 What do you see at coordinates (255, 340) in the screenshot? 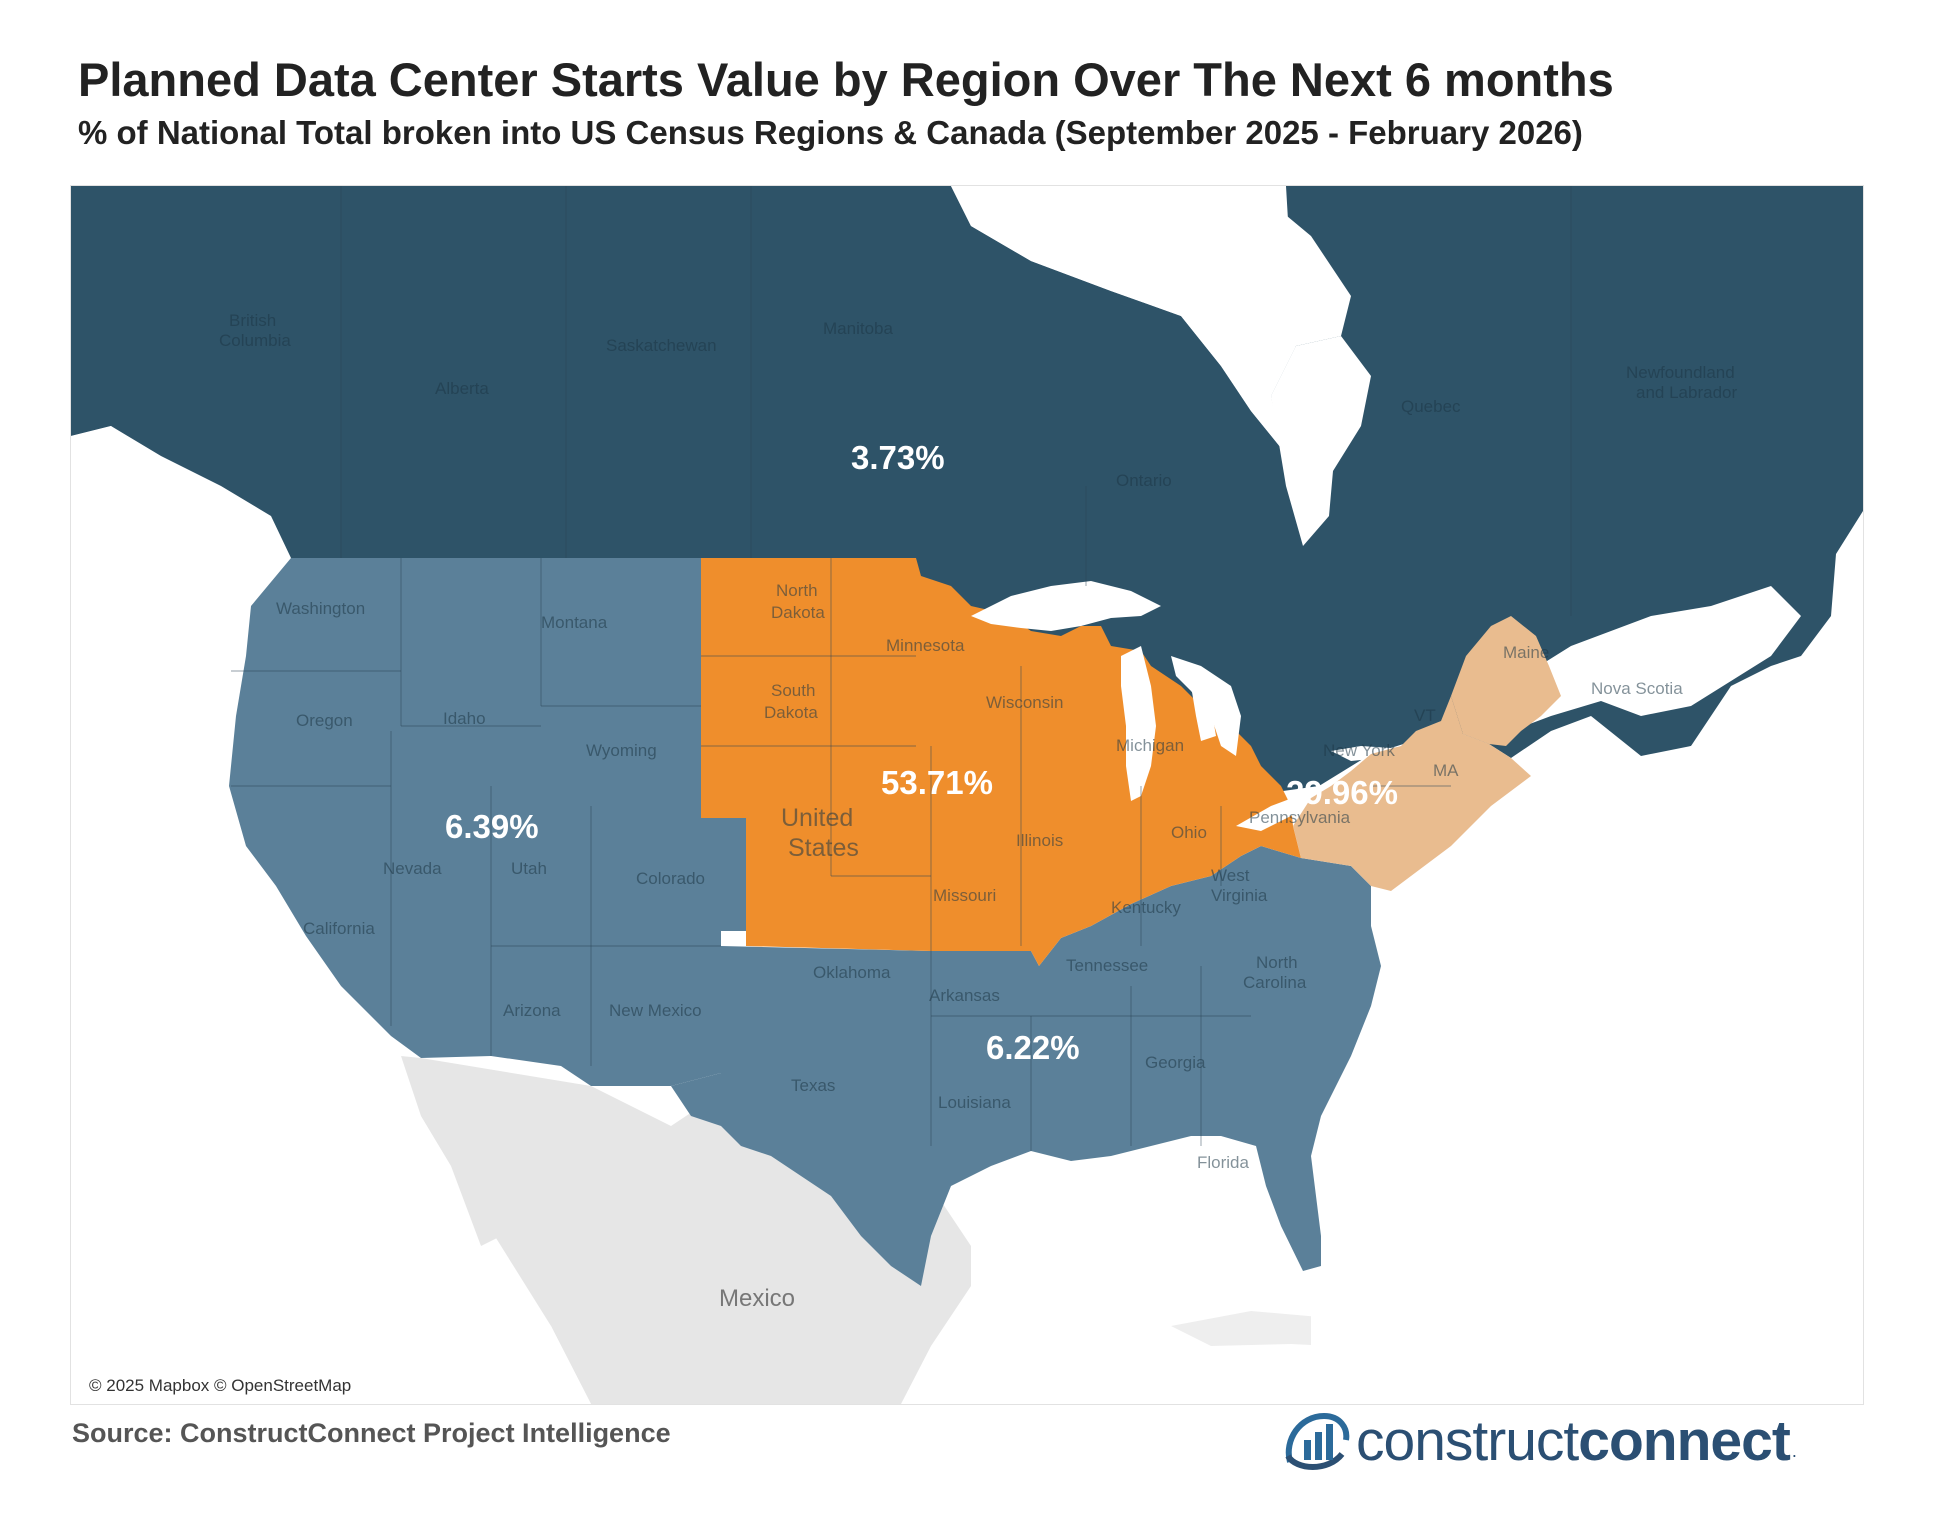
I see `label-british-columbia-2: Columbia` at bounding box center [255, 340].